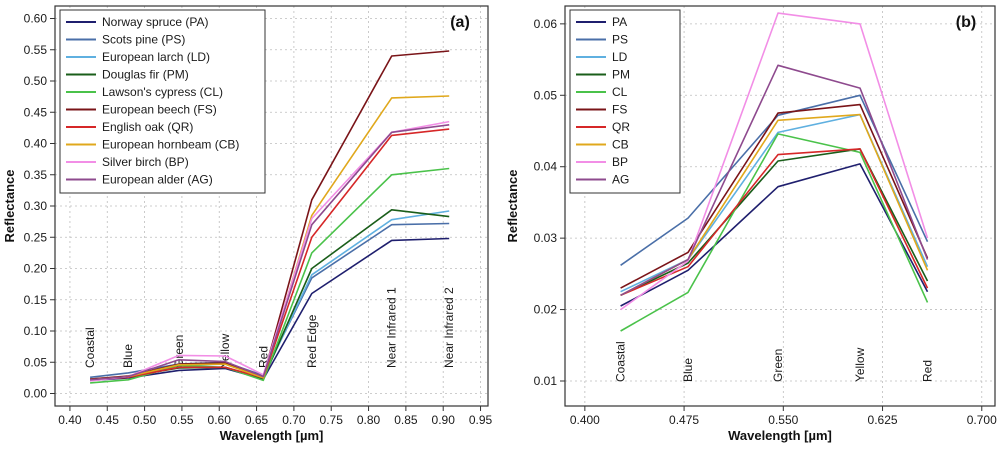  What do you see at coordinates (143, 40) in the screenshot?
I see `legend-label: Scots pine (PS)` at bounding box center [143, 40].